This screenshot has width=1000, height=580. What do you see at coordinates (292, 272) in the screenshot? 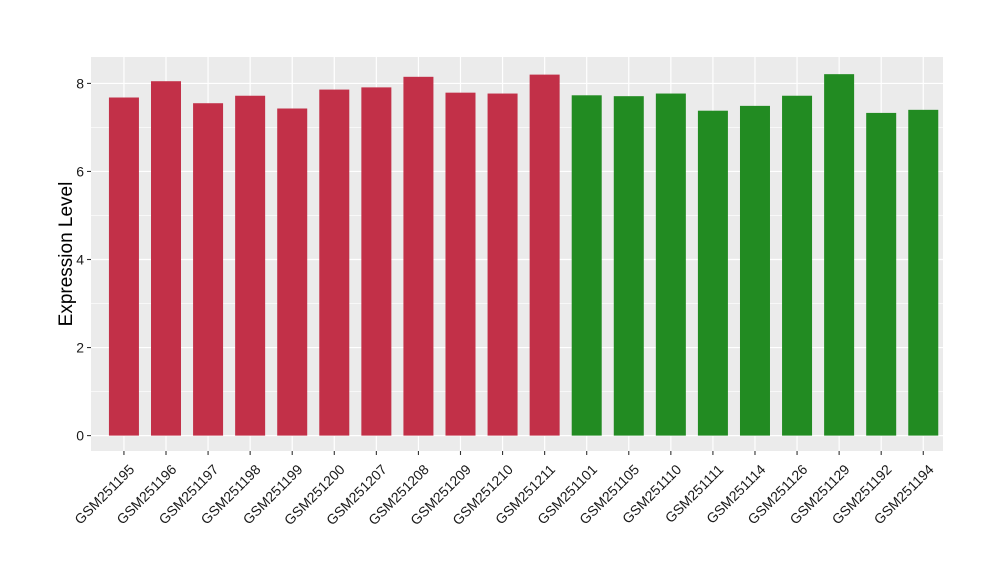
I see `bar-gsm251199` at bounding box center [292, 272].